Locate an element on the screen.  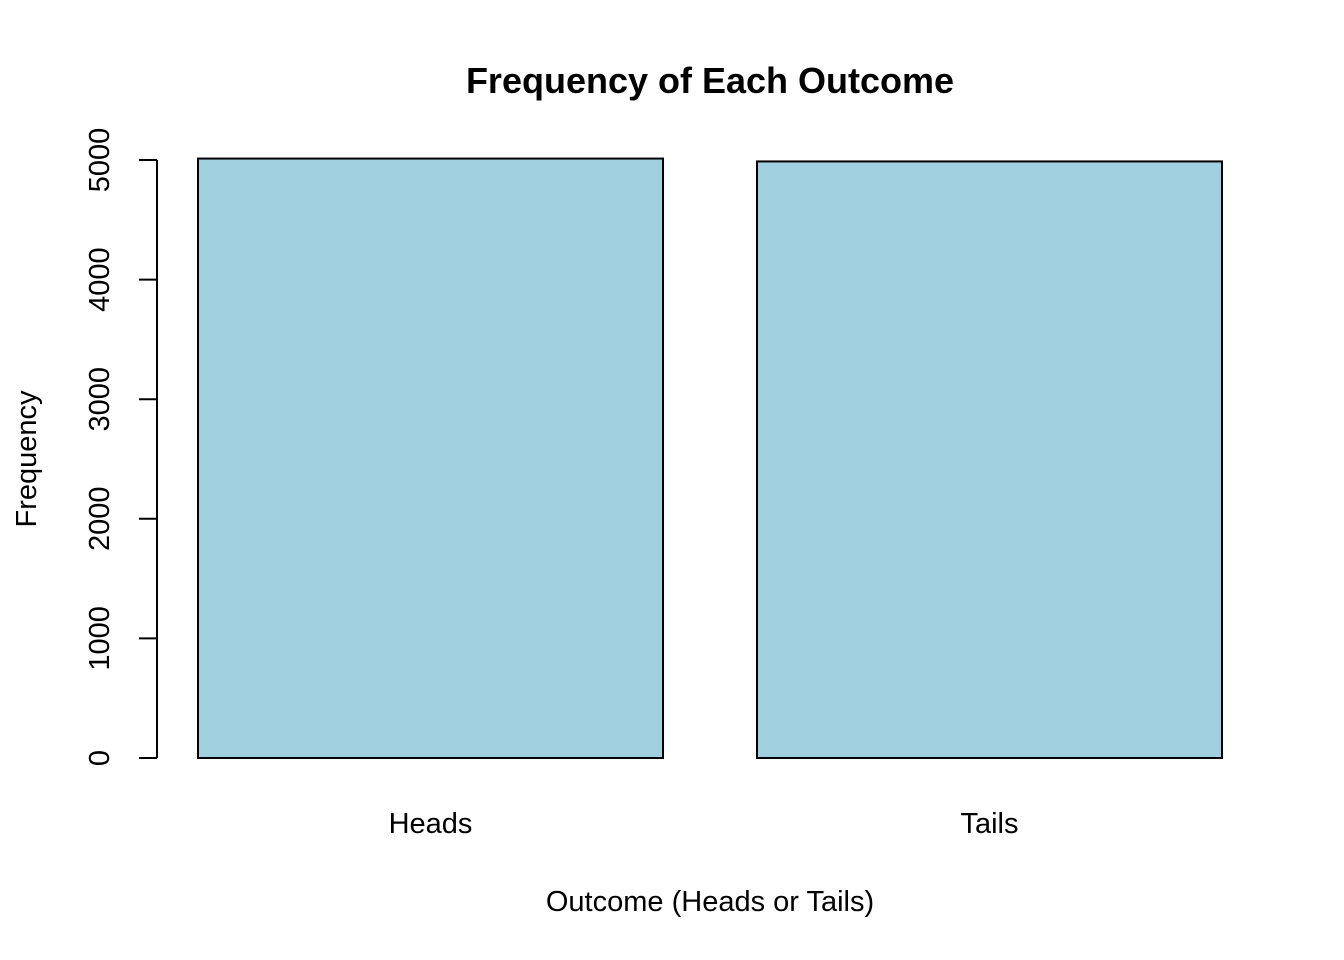
y-axis-label: Frequency is located at coordinates (27, 459).